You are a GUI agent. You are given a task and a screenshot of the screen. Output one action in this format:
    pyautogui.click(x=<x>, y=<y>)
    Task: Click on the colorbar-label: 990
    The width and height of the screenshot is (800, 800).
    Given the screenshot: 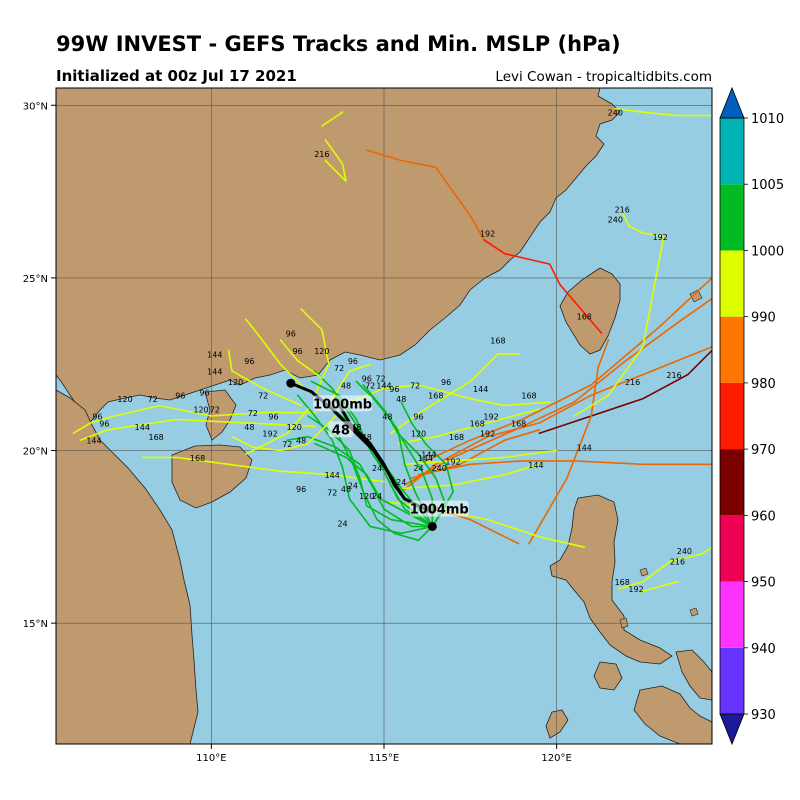 What is the action you would take?
    pyautogui.click(x=763, y=318)
    